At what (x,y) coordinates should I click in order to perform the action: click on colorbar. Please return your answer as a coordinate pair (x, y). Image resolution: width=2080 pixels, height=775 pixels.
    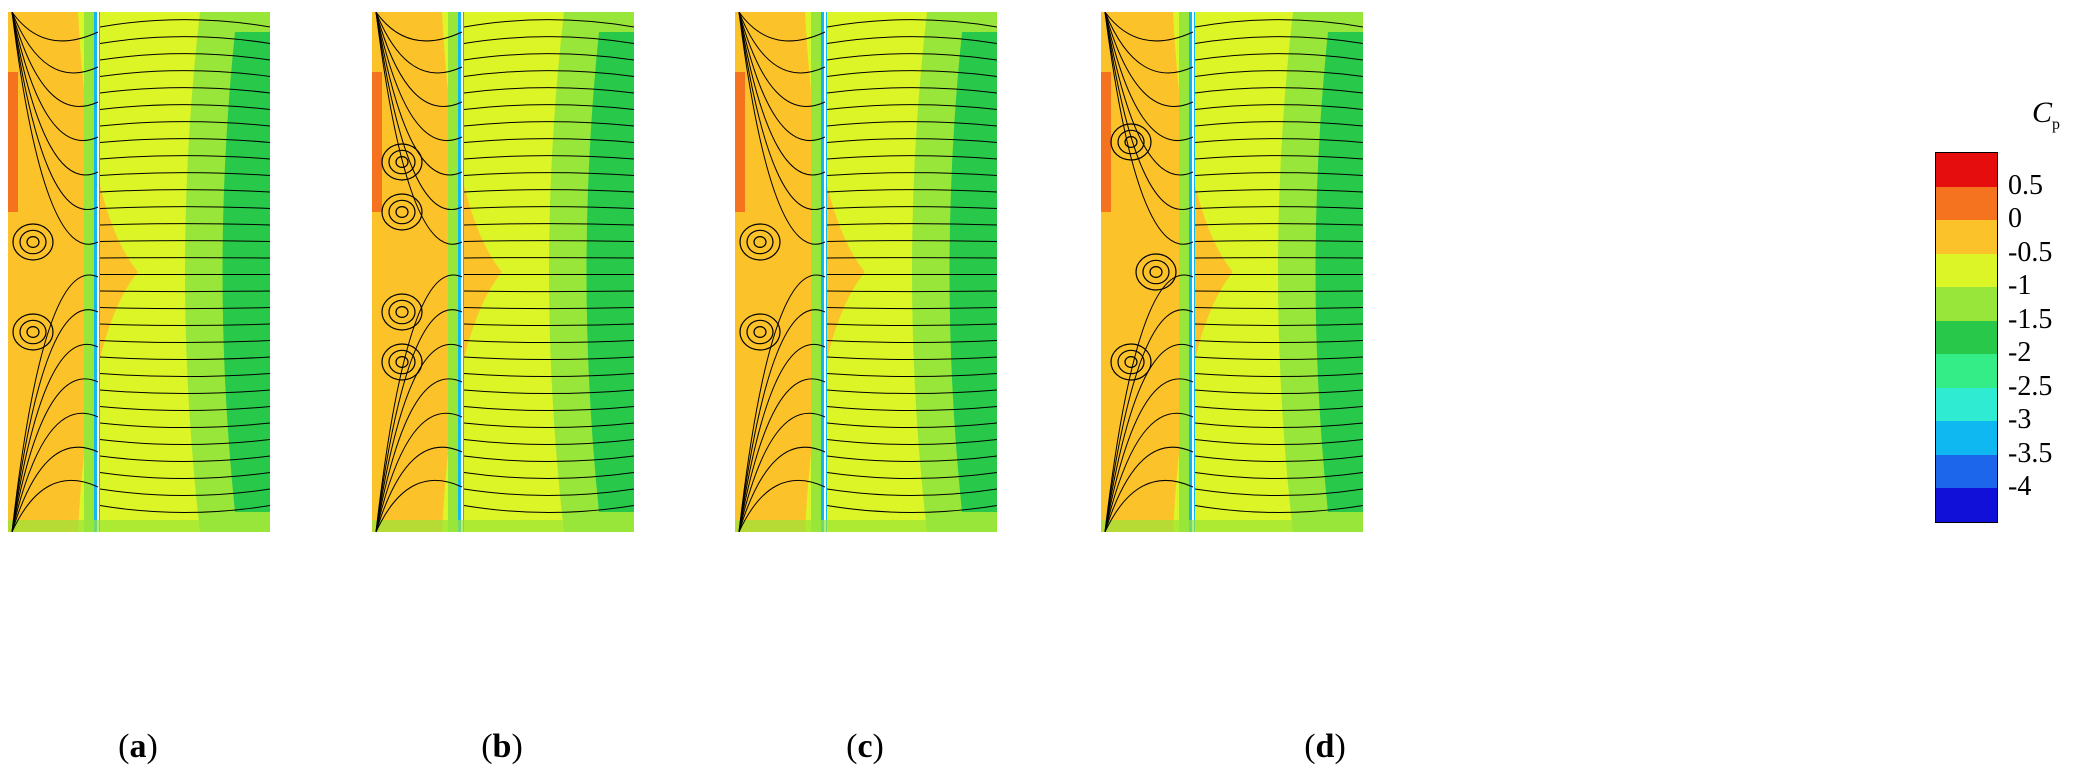
    Looking at the image, I should click on (1966, 337).